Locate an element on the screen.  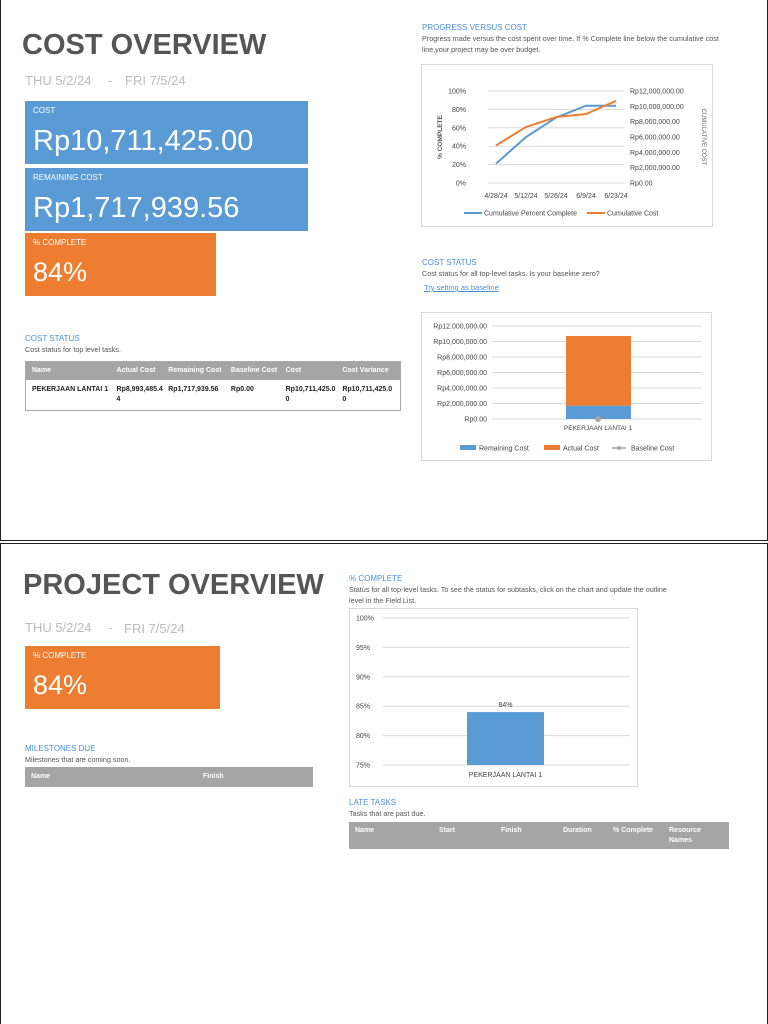
col-remaining-cost: Remaining Cost is located at coordinates (195, 370).